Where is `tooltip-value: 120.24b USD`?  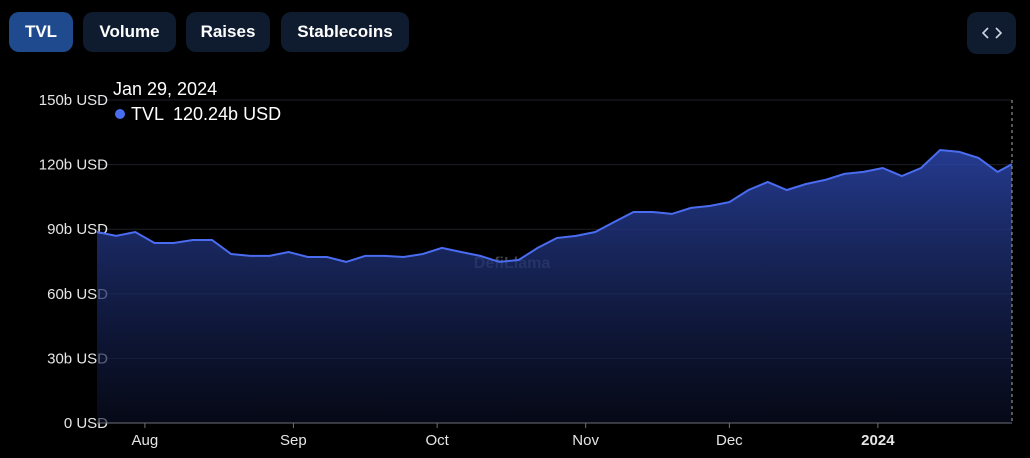 tooltip-value: 120.24b USD is located at coordinates (227, 114).